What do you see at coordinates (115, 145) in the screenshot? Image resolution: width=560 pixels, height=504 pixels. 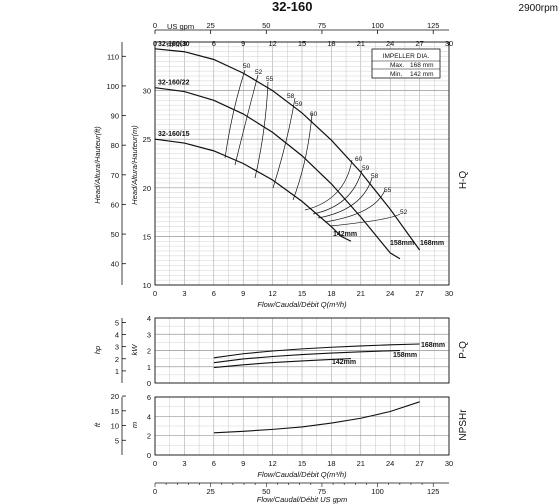 I see `hq-ytick-ft-label: 80` at bounding box center [115, 145].